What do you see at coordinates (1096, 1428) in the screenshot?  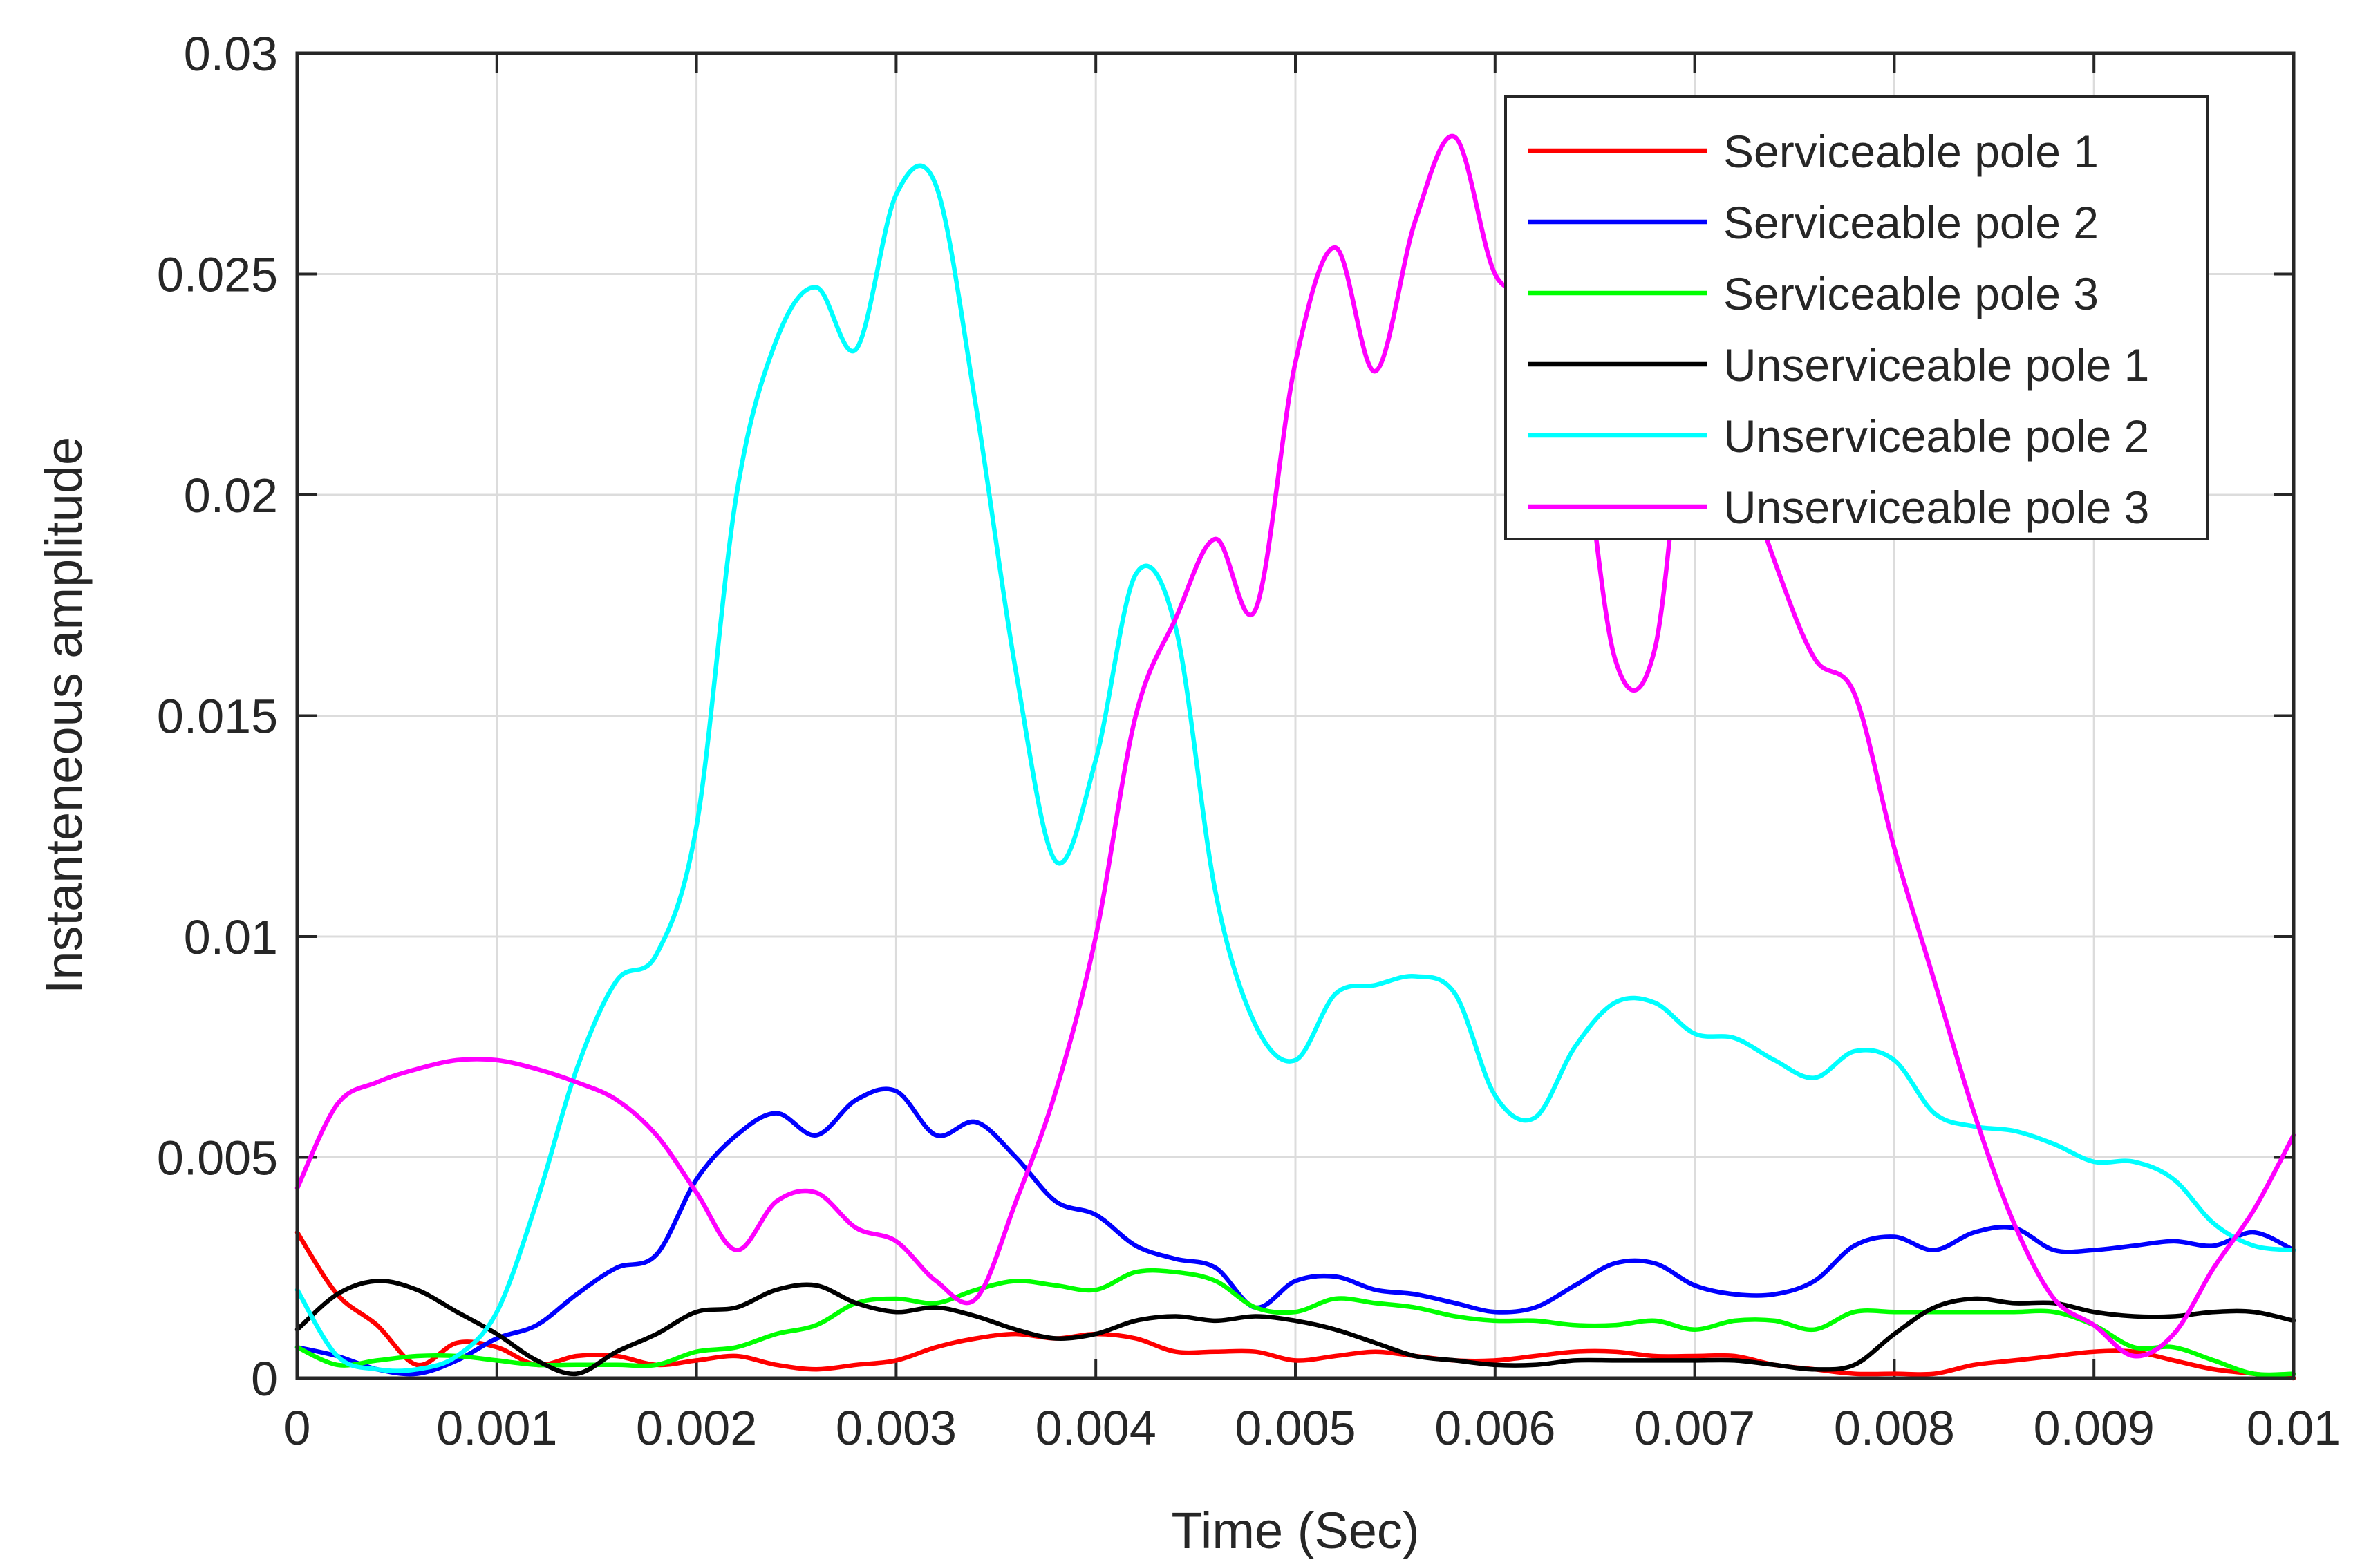 I see `x-tick-label: 0.004` at bounding box center [1096, 1428].